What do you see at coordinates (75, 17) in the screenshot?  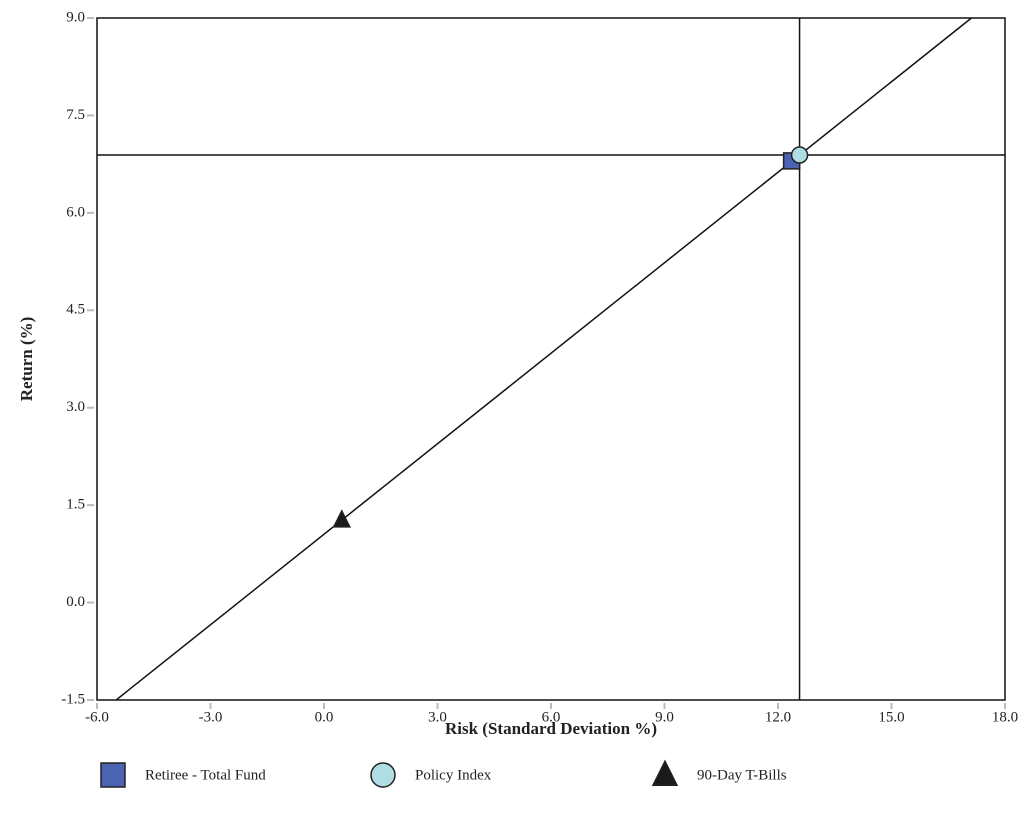 I see `y-tick-label: 9.0` at bounding box center [75, 17].